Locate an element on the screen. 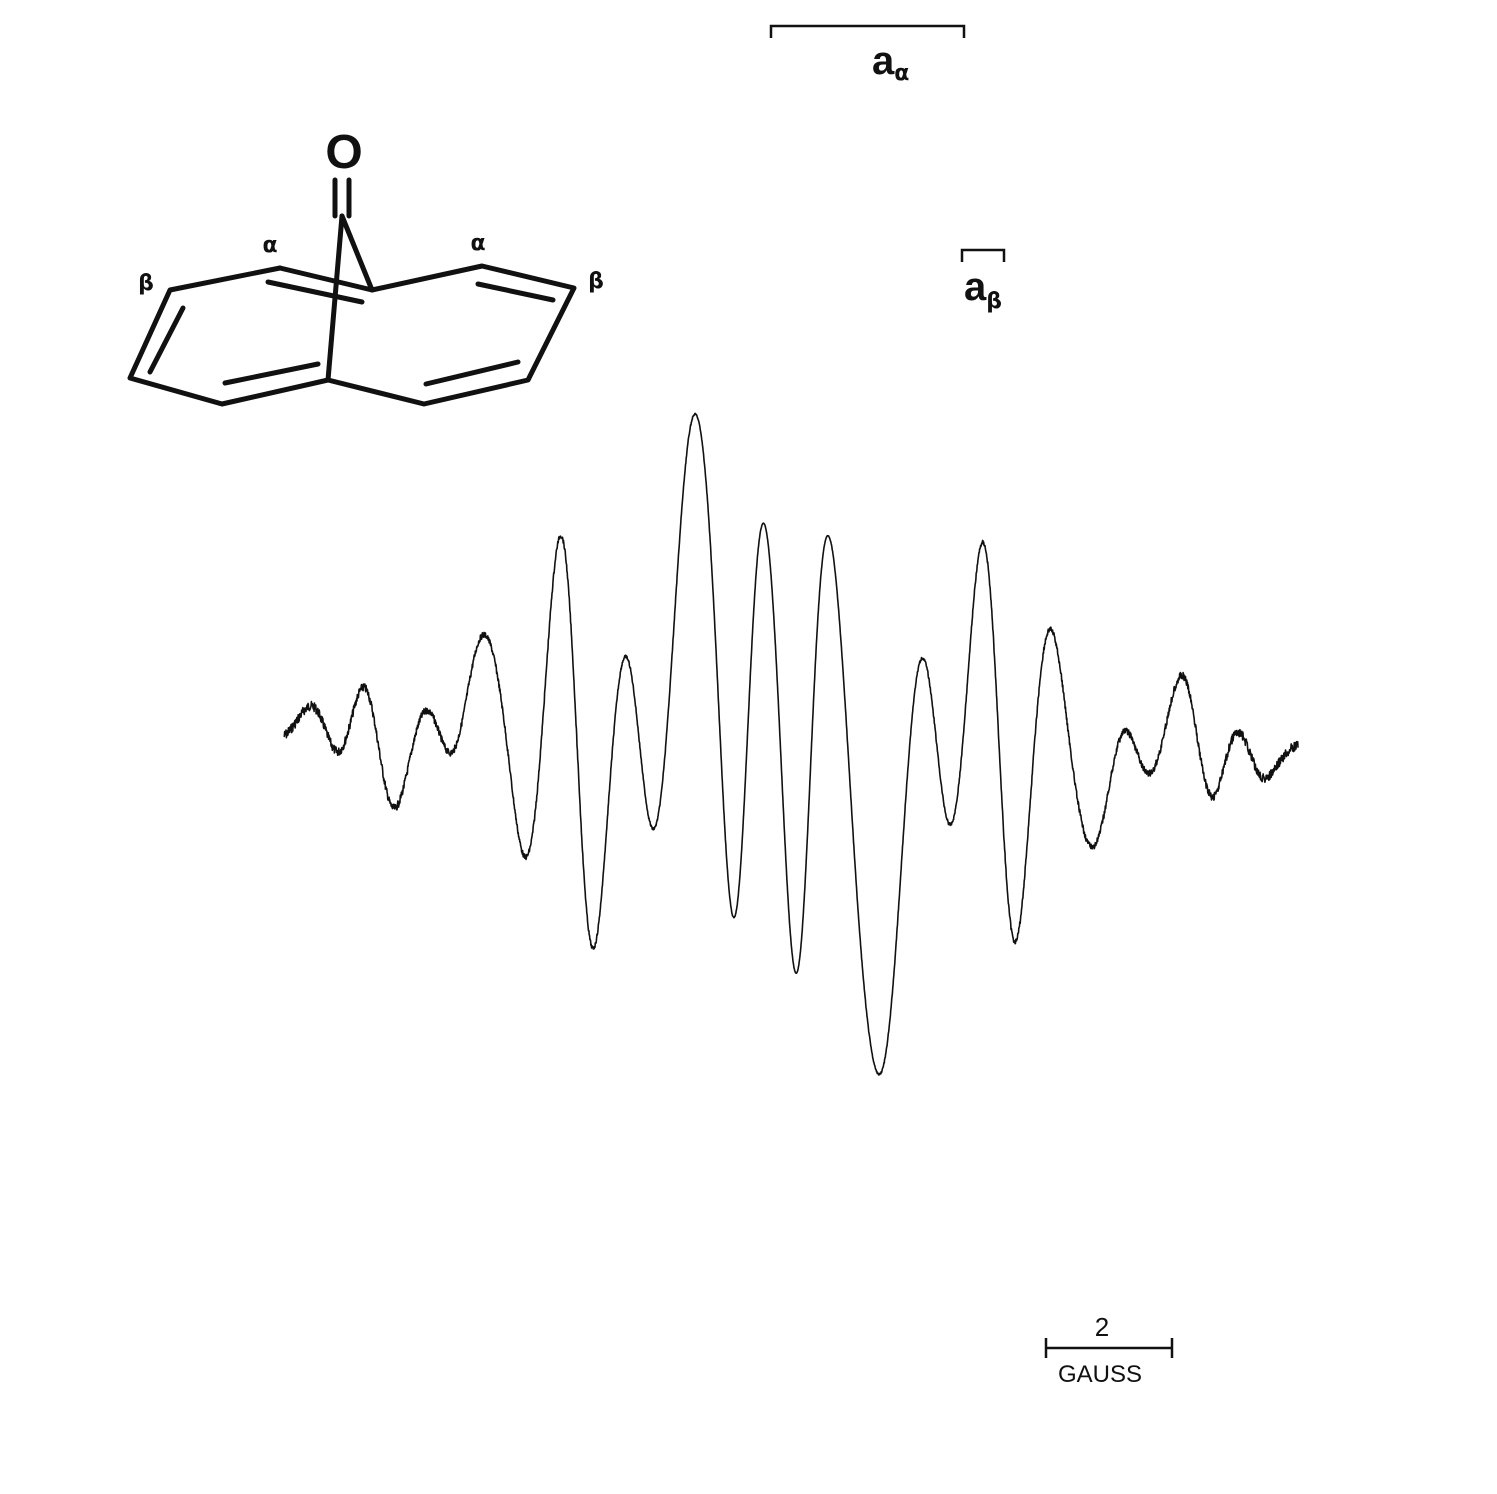 The height and width of the screenshot is (1494, 1497). scale-bar-value: 2 is located at coordinates (1102, 1327).